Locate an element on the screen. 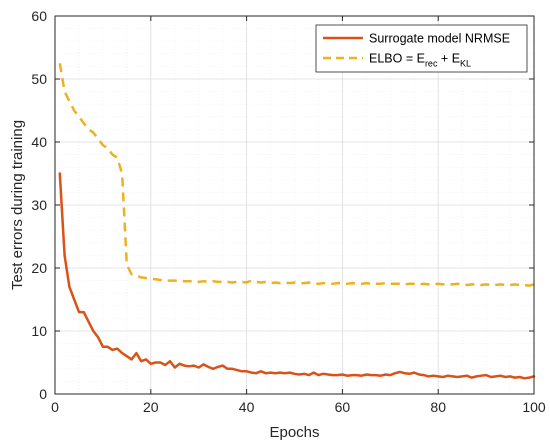 The image size is (550, 447). legend: Surrogate model NRMSE ELBO = Erec + EKL is located at coordinates (421, 48).